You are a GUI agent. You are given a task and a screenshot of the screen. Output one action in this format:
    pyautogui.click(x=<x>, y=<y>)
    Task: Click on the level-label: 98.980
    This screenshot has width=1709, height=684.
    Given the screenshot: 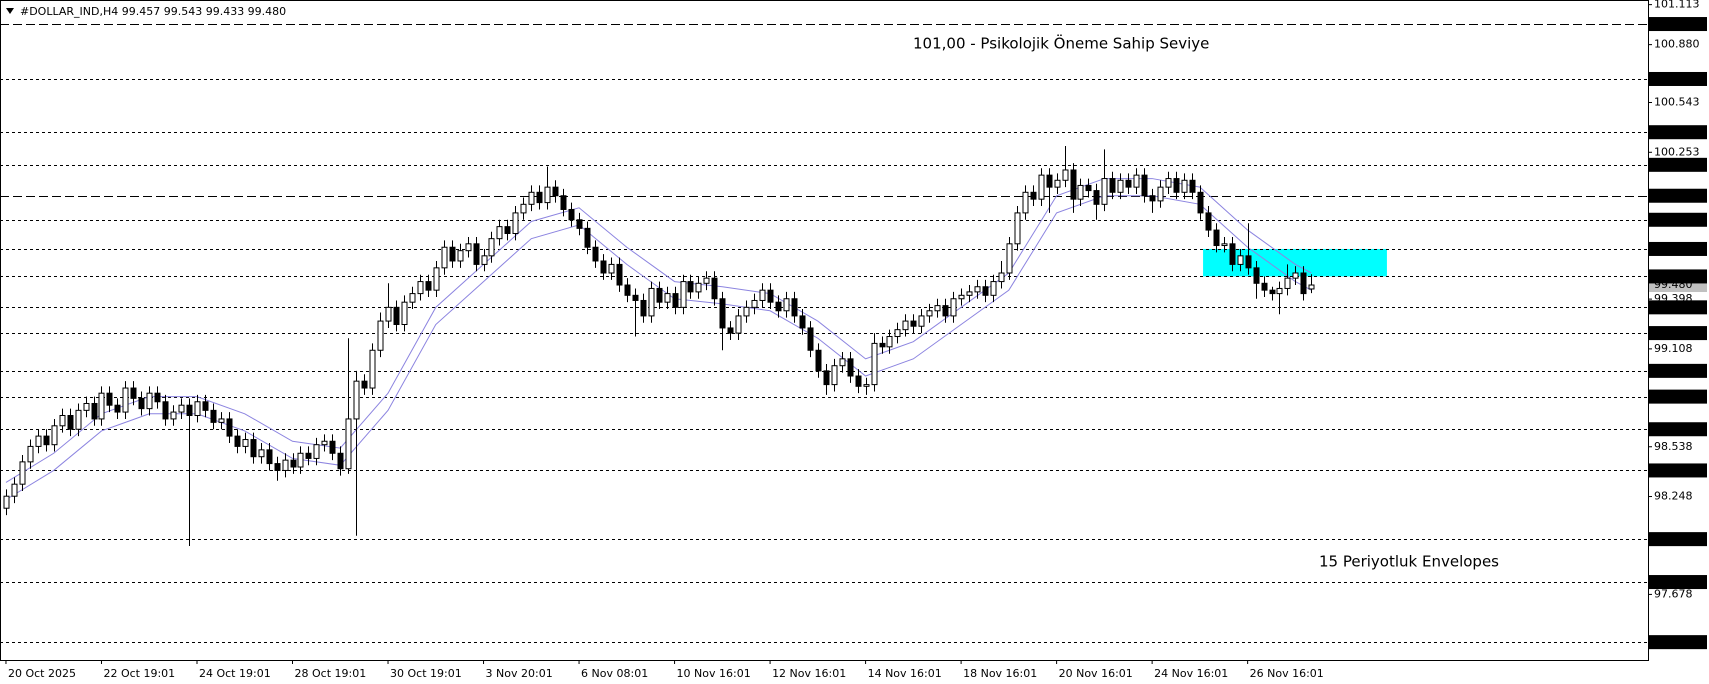 What is the action you would take?
    pyautogui.click(x=1673, y=370)
    